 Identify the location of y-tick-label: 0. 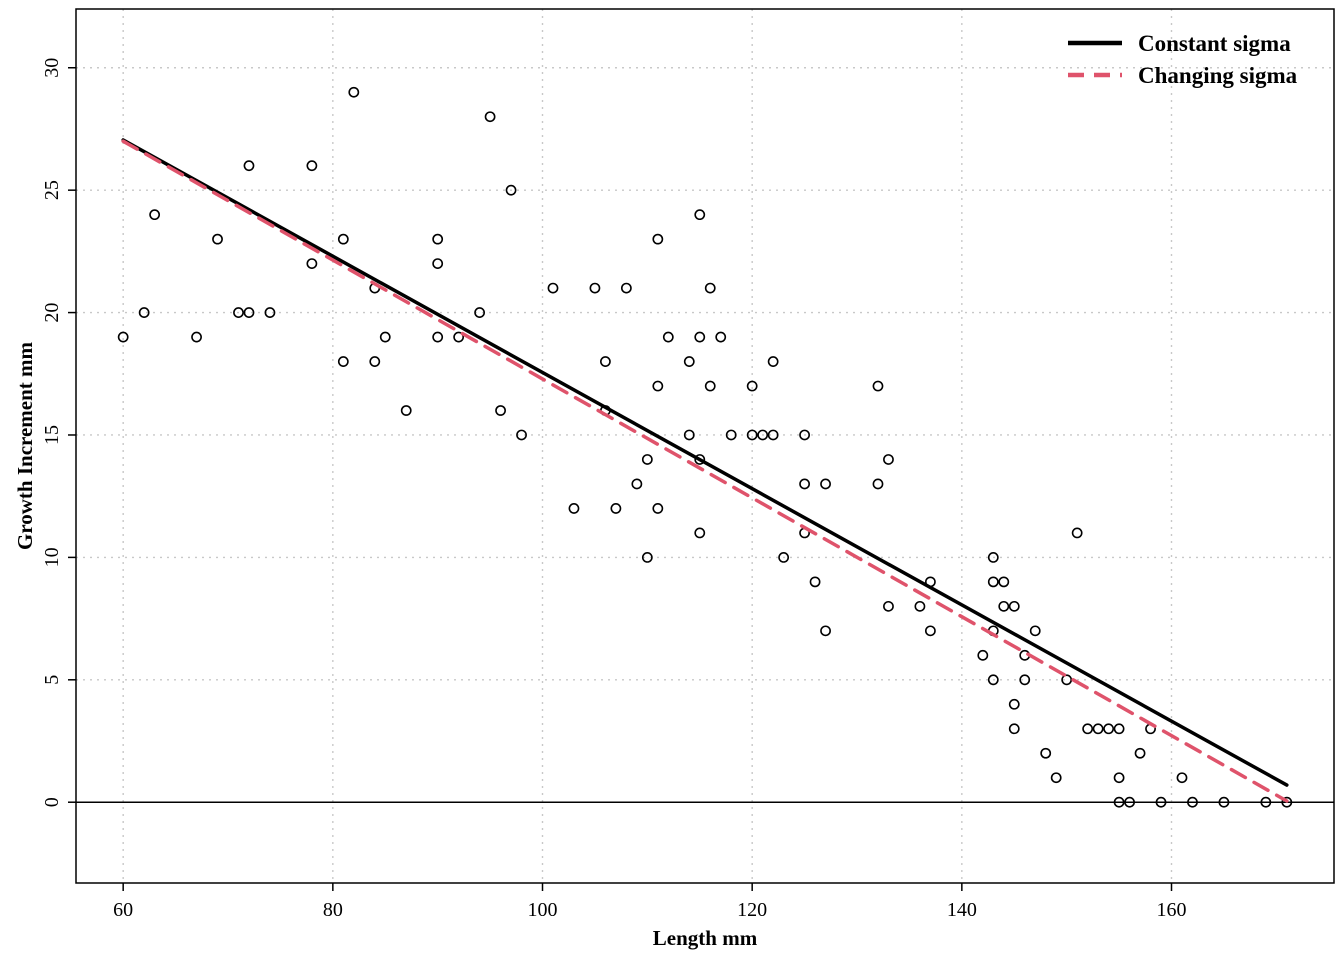
(52, 802).